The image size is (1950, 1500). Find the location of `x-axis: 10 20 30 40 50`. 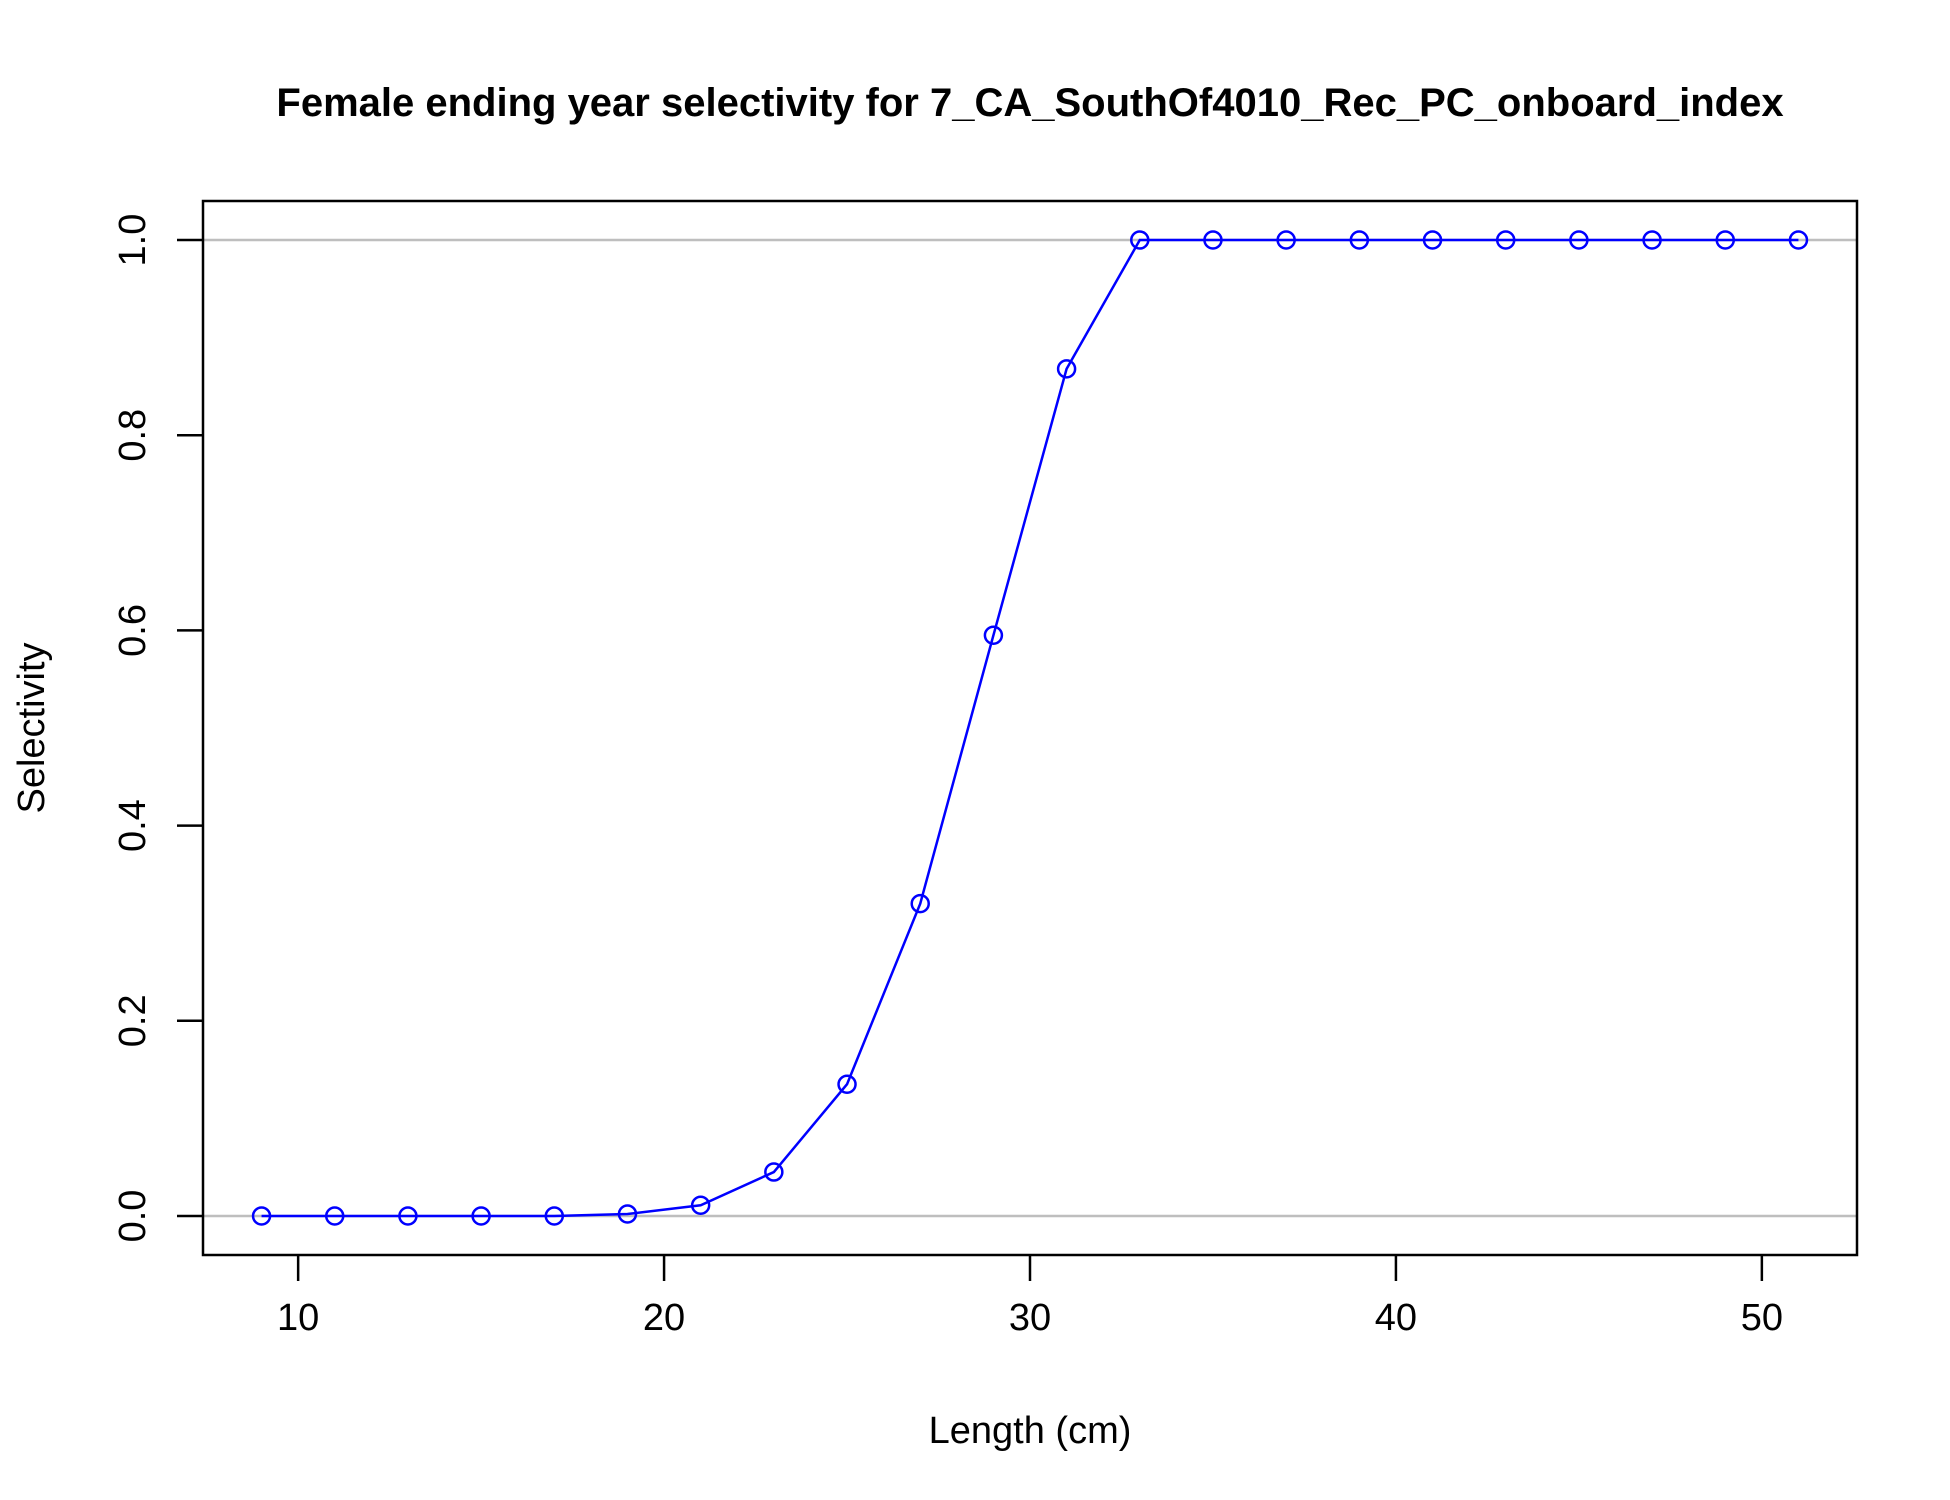

x-axis: 10 20 30 40 50 is located at coordinates (1030, 1297).